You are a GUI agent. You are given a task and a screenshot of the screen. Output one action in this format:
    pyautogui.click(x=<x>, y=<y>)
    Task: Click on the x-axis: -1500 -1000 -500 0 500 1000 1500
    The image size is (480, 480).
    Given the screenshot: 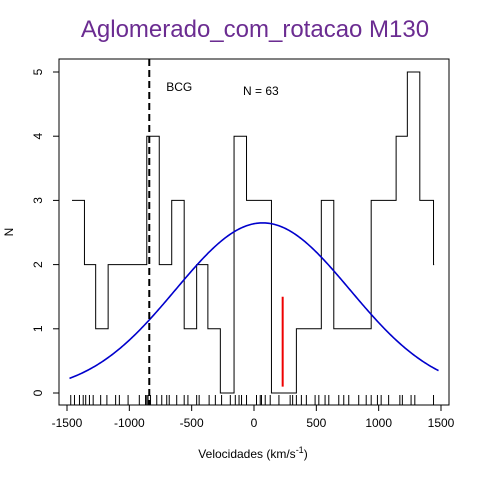 What is the action you would take?
    pyautogui.click(x=253, y=417)
    